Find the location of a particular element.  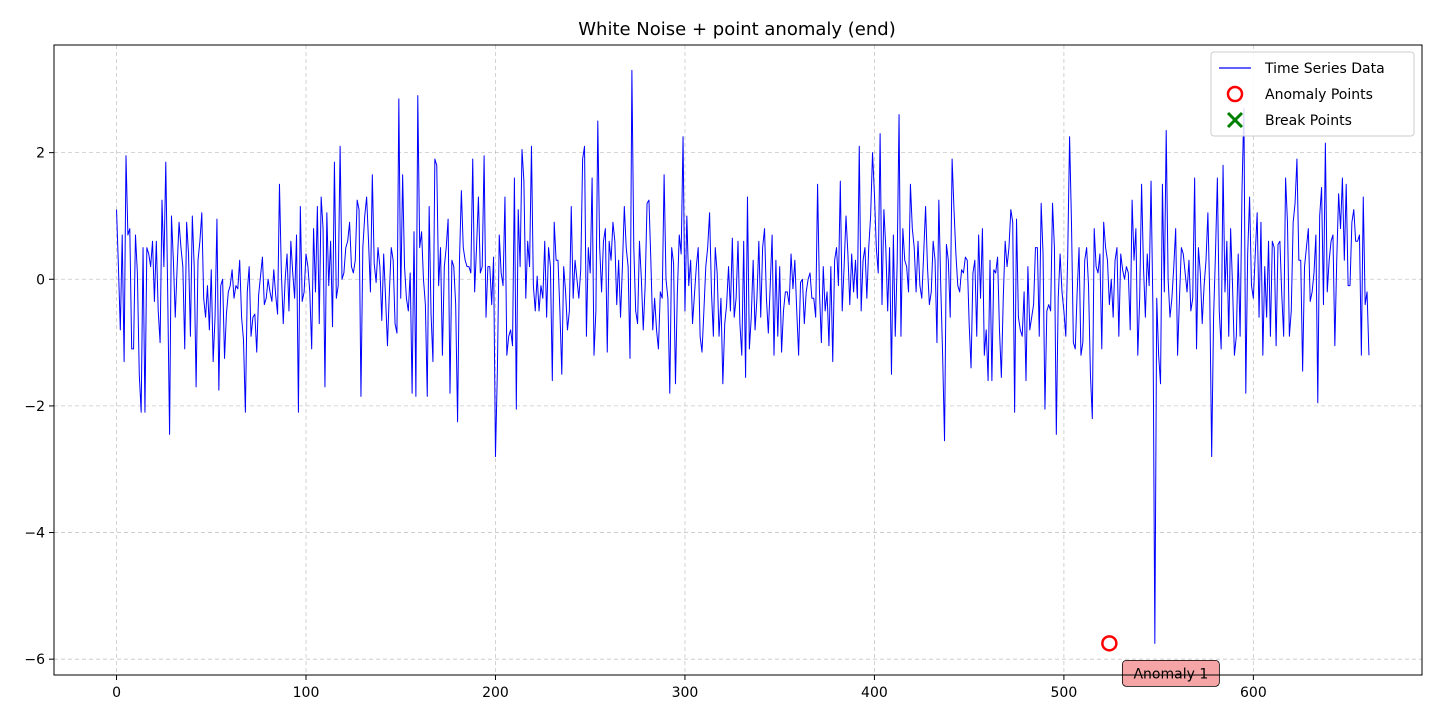

anomaly-annotation-box is located at coordinates (1170, 673).